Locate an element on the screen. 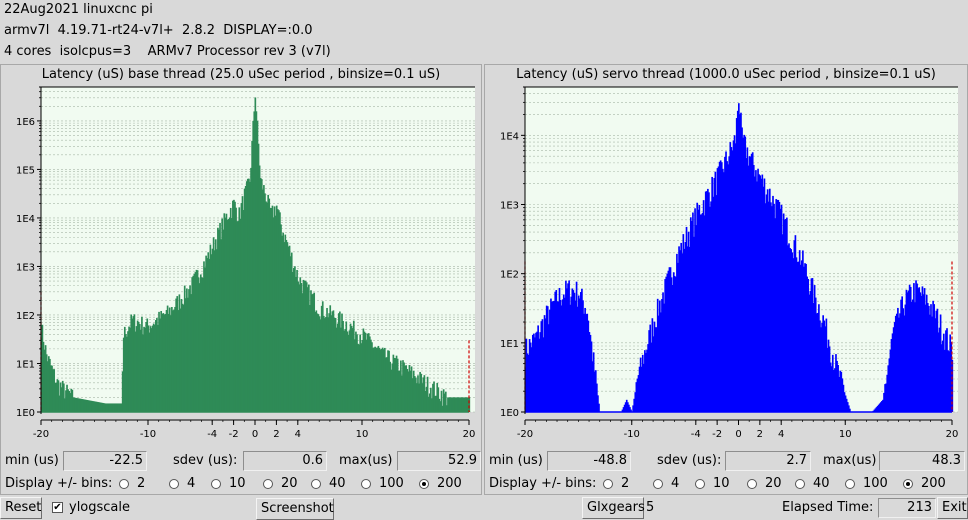  exit-button: Exit is located at coordinates (952, 508).